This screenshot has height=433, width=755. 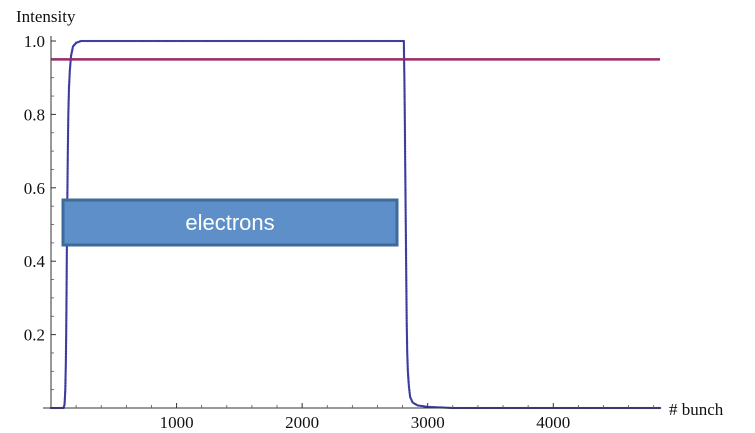 What do you see at coordinates (696, 409) in the screenshot?
I see `x-axis-title: # bunch` at bounding box center [696, 409].